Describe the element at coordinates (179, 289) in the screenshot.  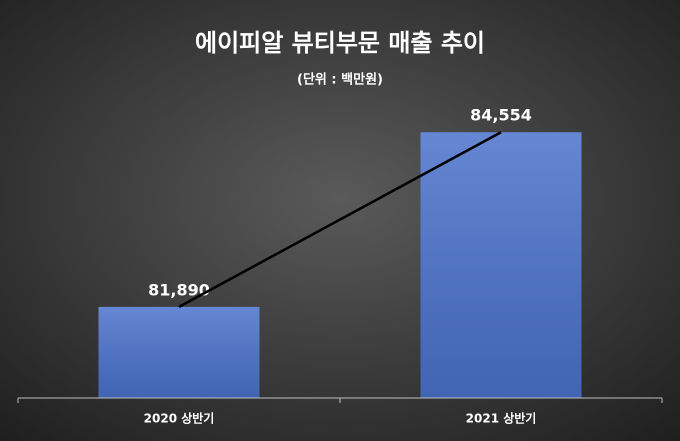
I see `value-label: 81,890` at that location.